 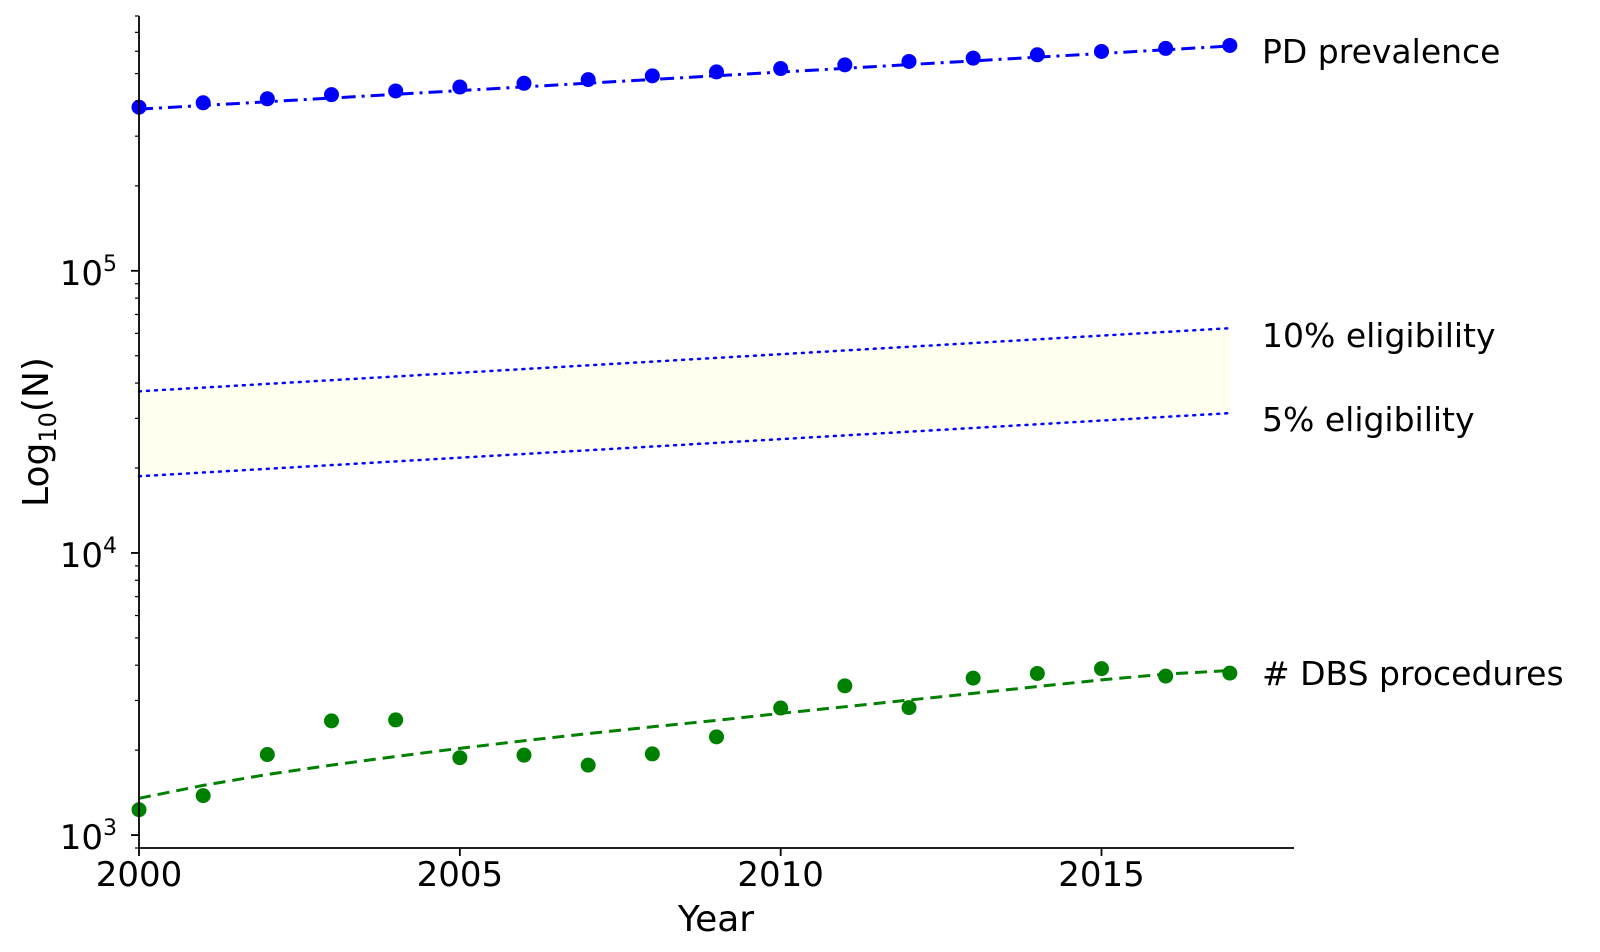 What do you see at coordinates (460, 875) in the screenshot?
I see `x-tick-label: 2005` at bounding box center [460, 875].